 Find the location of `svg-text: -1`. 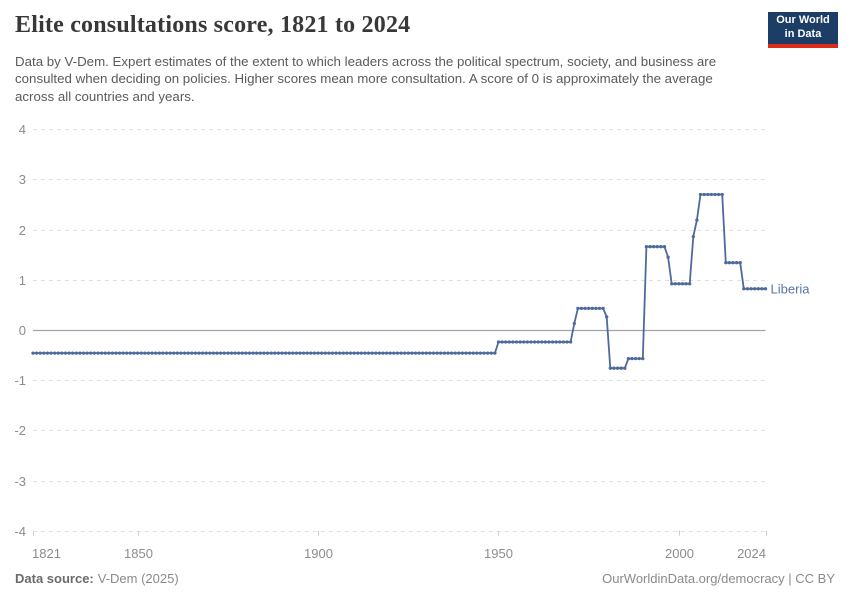

svg-text: -1 is located at coordinates (20, 380).